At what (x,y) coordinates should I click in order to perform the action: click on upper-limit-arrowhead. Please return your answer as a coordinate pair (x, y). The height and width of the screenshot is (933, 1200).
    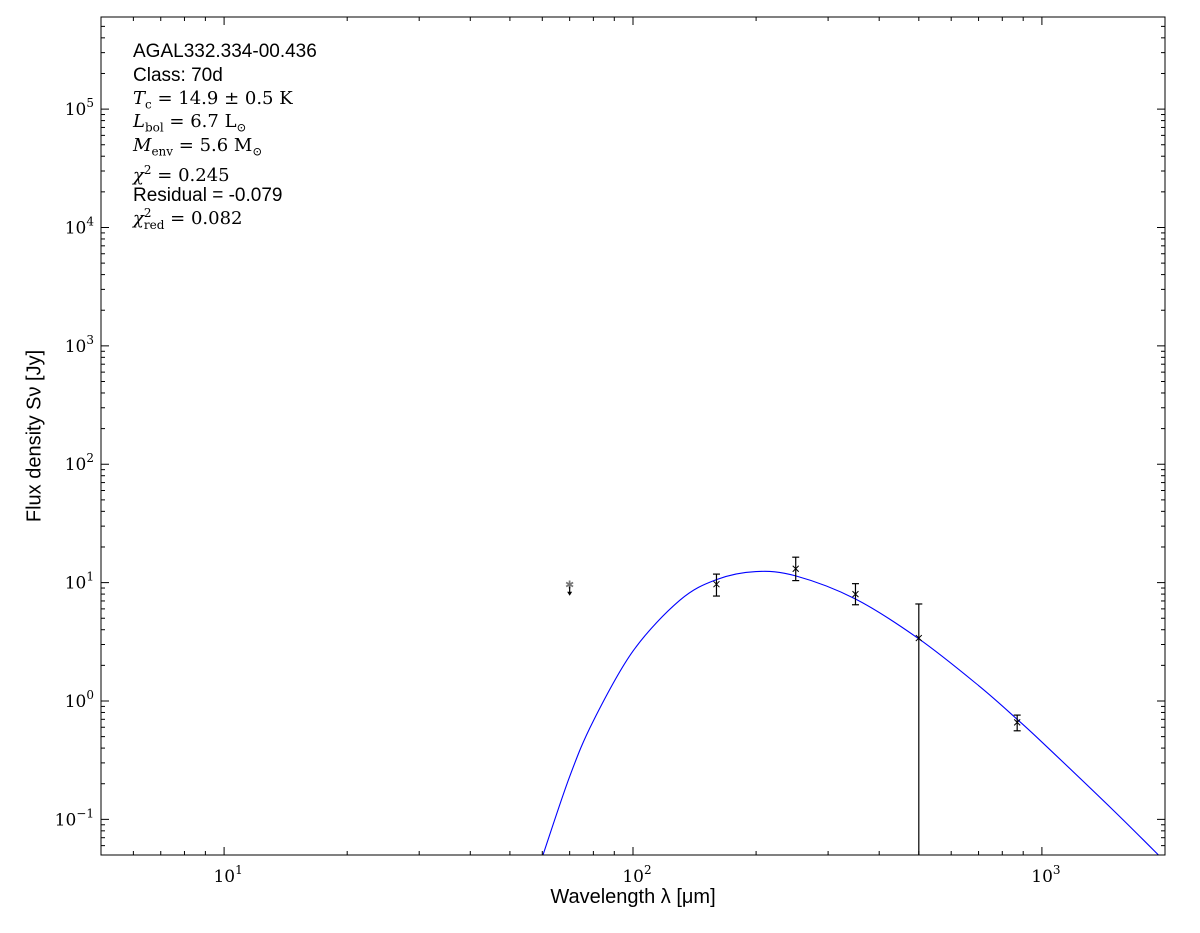
    Looking at the image, I should click on (570, 593).